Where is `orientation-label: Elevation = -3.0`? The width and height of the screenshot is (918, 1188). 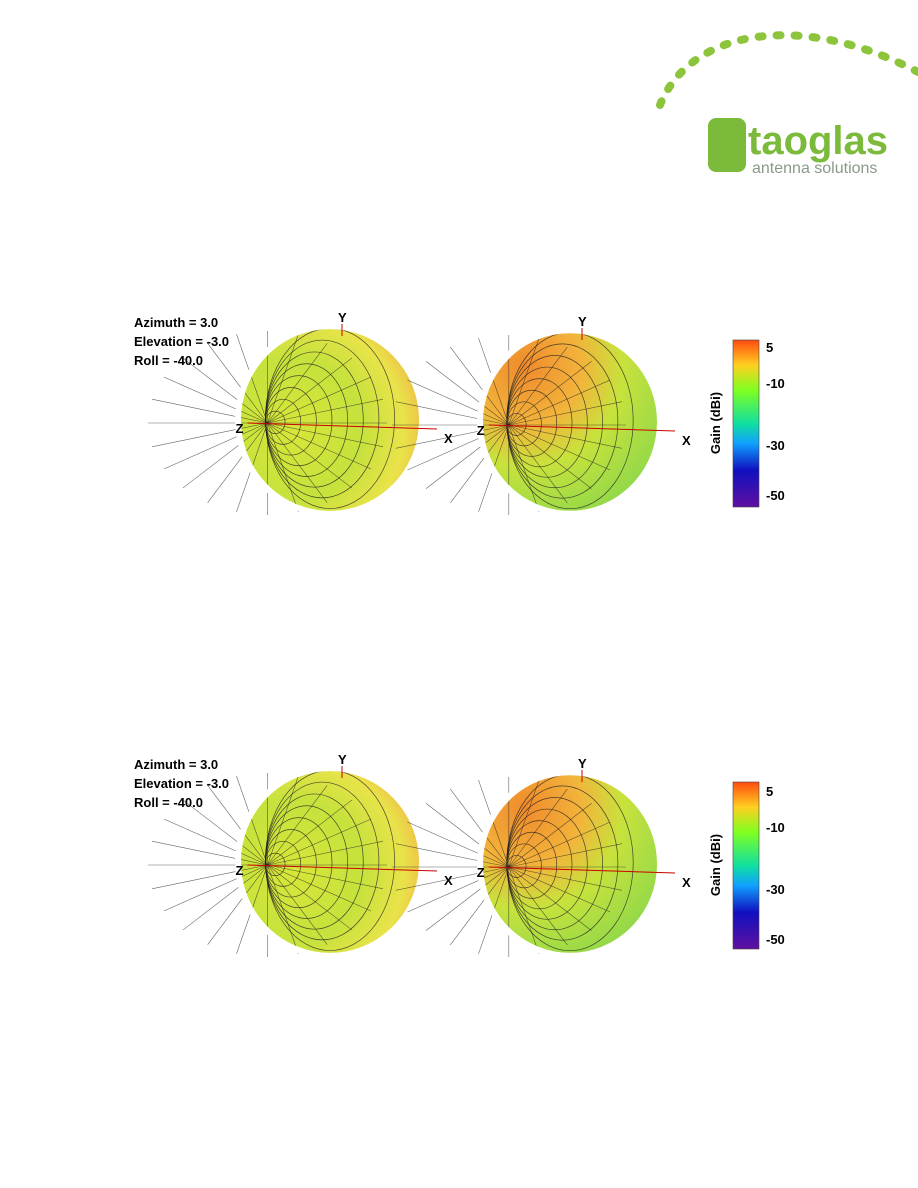
orientation-label: Elevation = -3.0 is located at coordinates (181, 783).